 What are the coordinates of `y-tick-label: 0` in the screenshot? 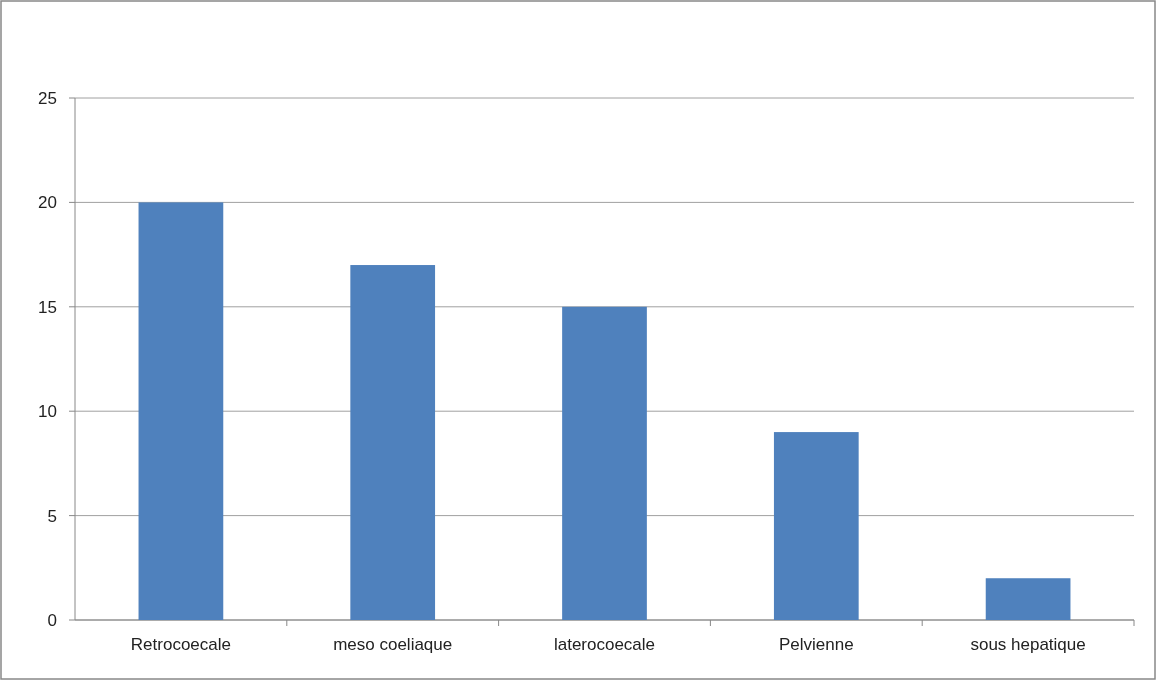 It's located at (52, 620).